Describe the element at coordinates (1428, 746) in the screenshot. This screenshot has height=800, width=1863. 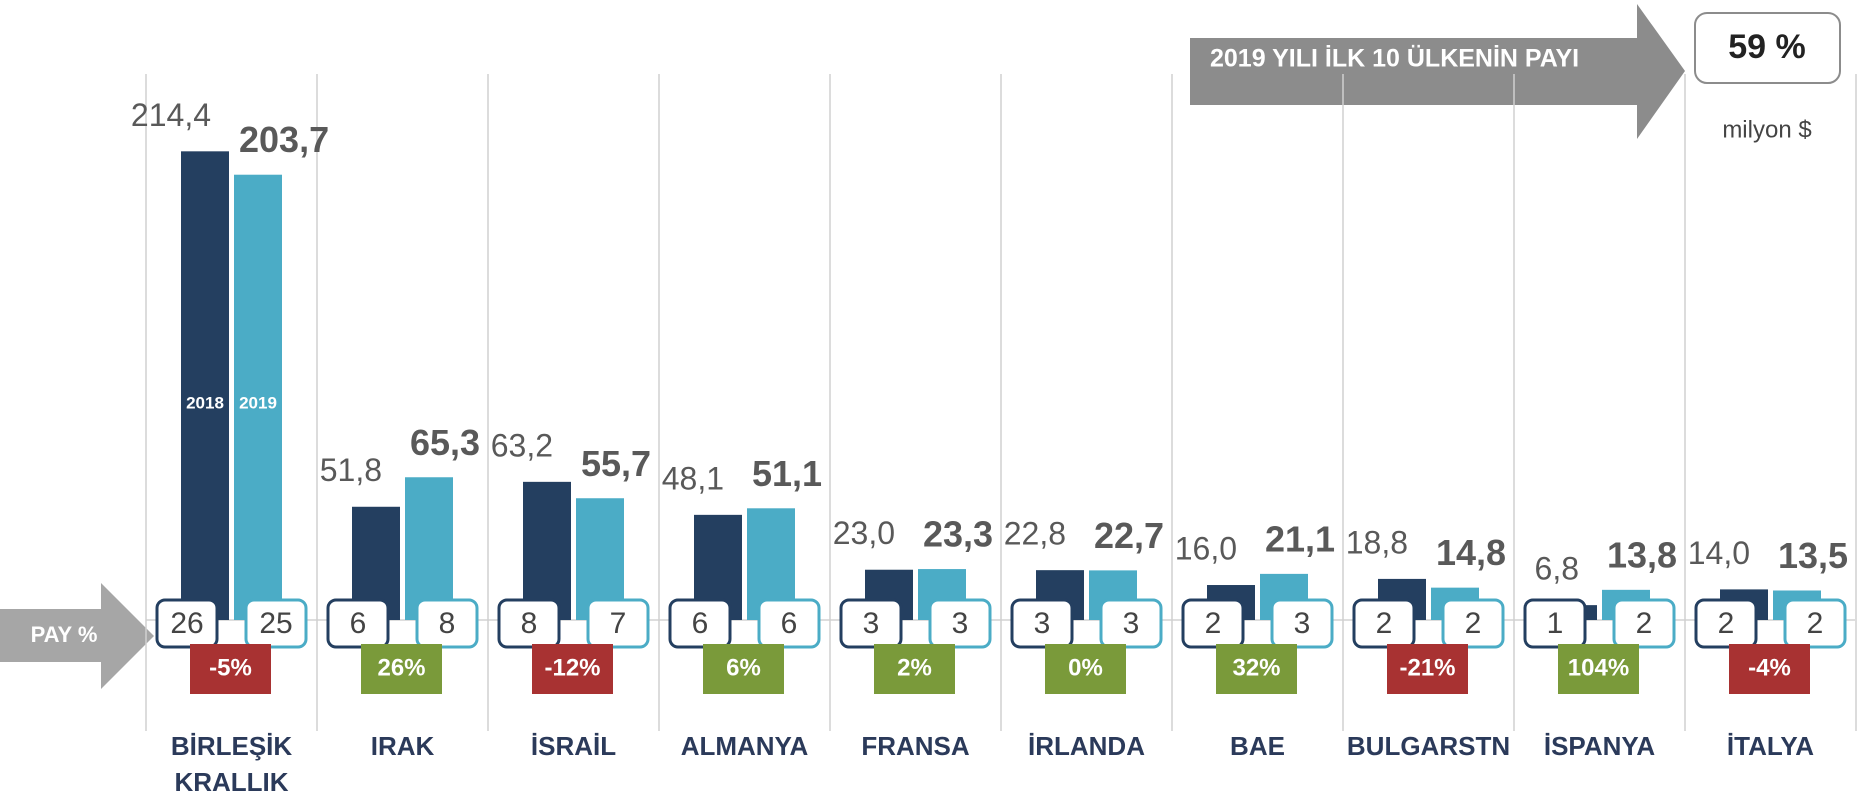
I see `category-label: BULGARSTN` at that location.